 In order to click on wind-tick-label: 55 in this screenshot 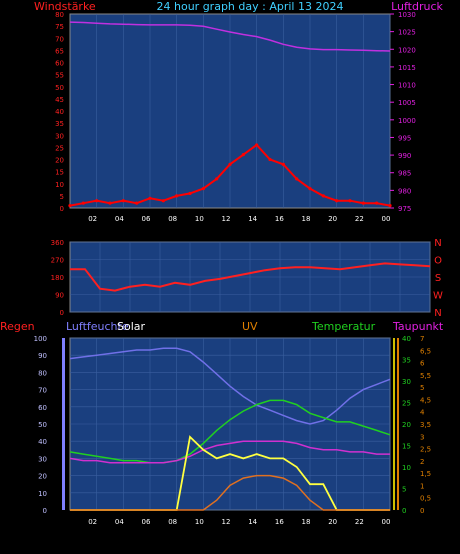, I will do `click(59, 76)`.